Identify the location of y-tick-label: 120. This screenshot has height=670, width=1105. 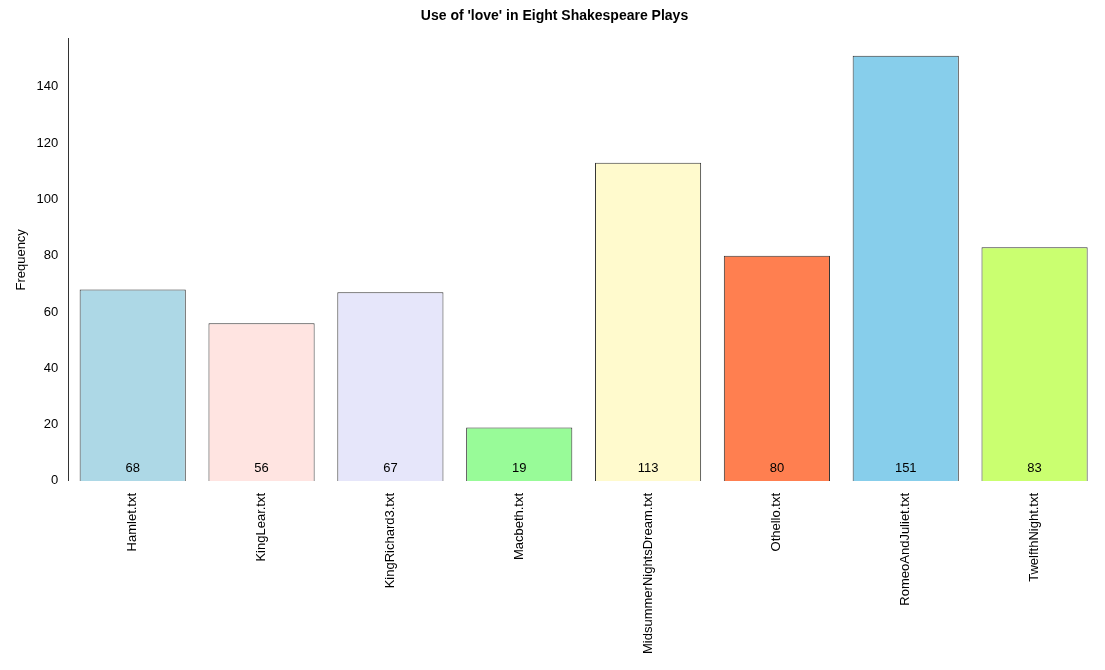
(47, 142).